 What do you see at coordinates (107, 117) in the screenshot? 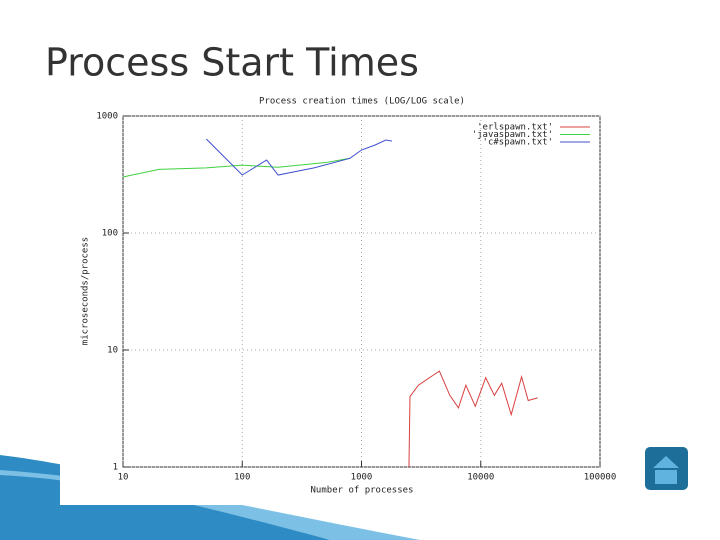
I see `y-tick-label: 1000` at bounding box center [107, 117].